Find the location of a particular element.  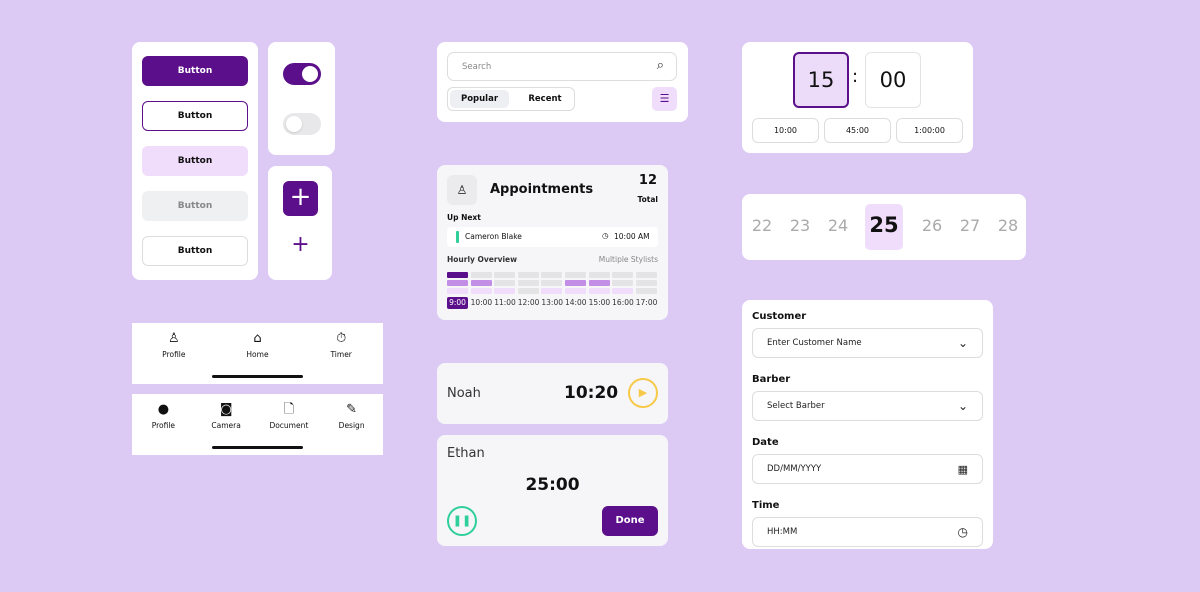

clock-icon: ◷ is located at coordinates (962, 532).